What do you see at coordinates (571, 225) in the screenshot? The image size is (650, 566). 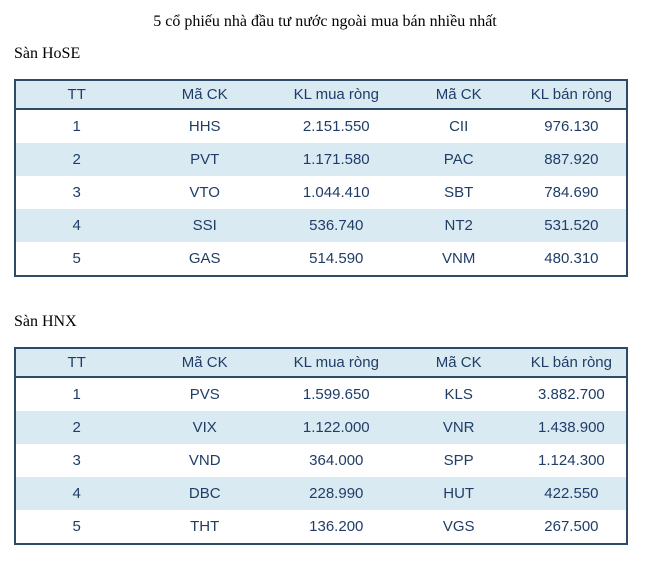 I see `table-cell: 531.520` at bounding box center [571, 225].